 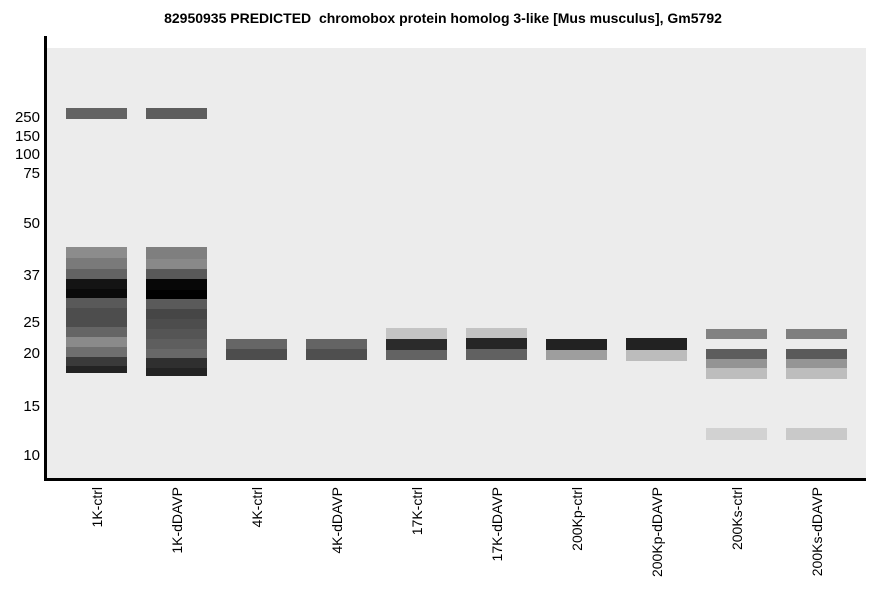 What do you see at coordinates (27, 117) in the screenshot?
I see `y-axis-tick-label: 250` at bounding box center [27, 117].